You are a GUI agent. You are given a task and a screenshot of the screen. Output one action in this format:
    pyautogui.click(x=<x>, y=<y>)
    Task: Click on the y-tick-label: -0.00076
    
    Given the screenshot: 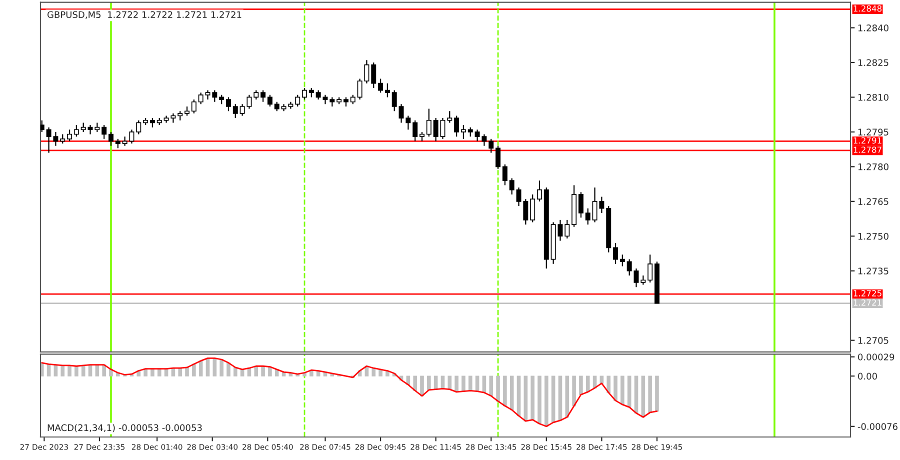 What is the action you would take?
    pyautogui.click(x=878, y=426)
    